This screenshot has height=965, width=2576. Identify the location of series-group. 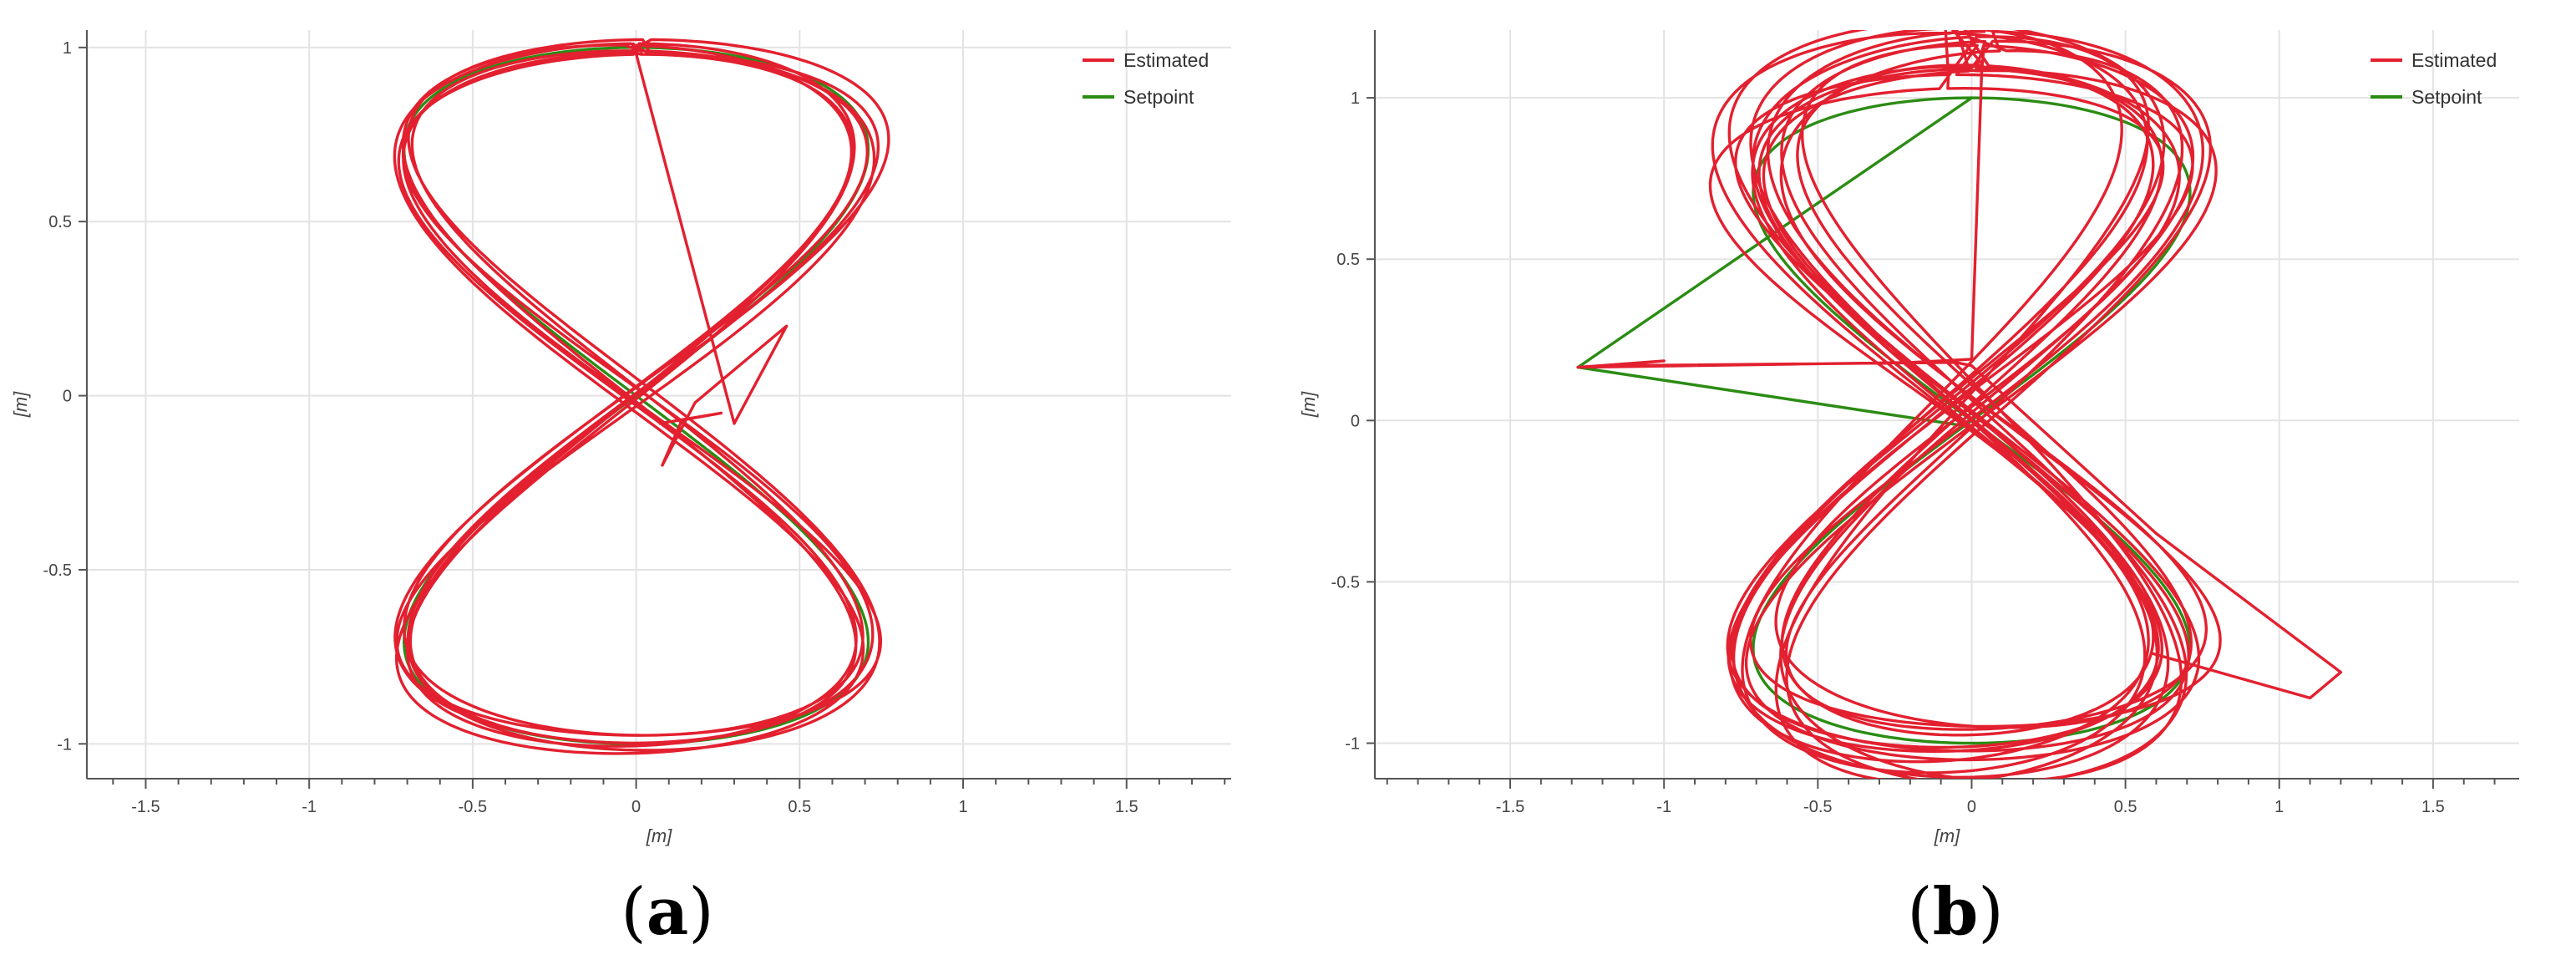
(641, 396).